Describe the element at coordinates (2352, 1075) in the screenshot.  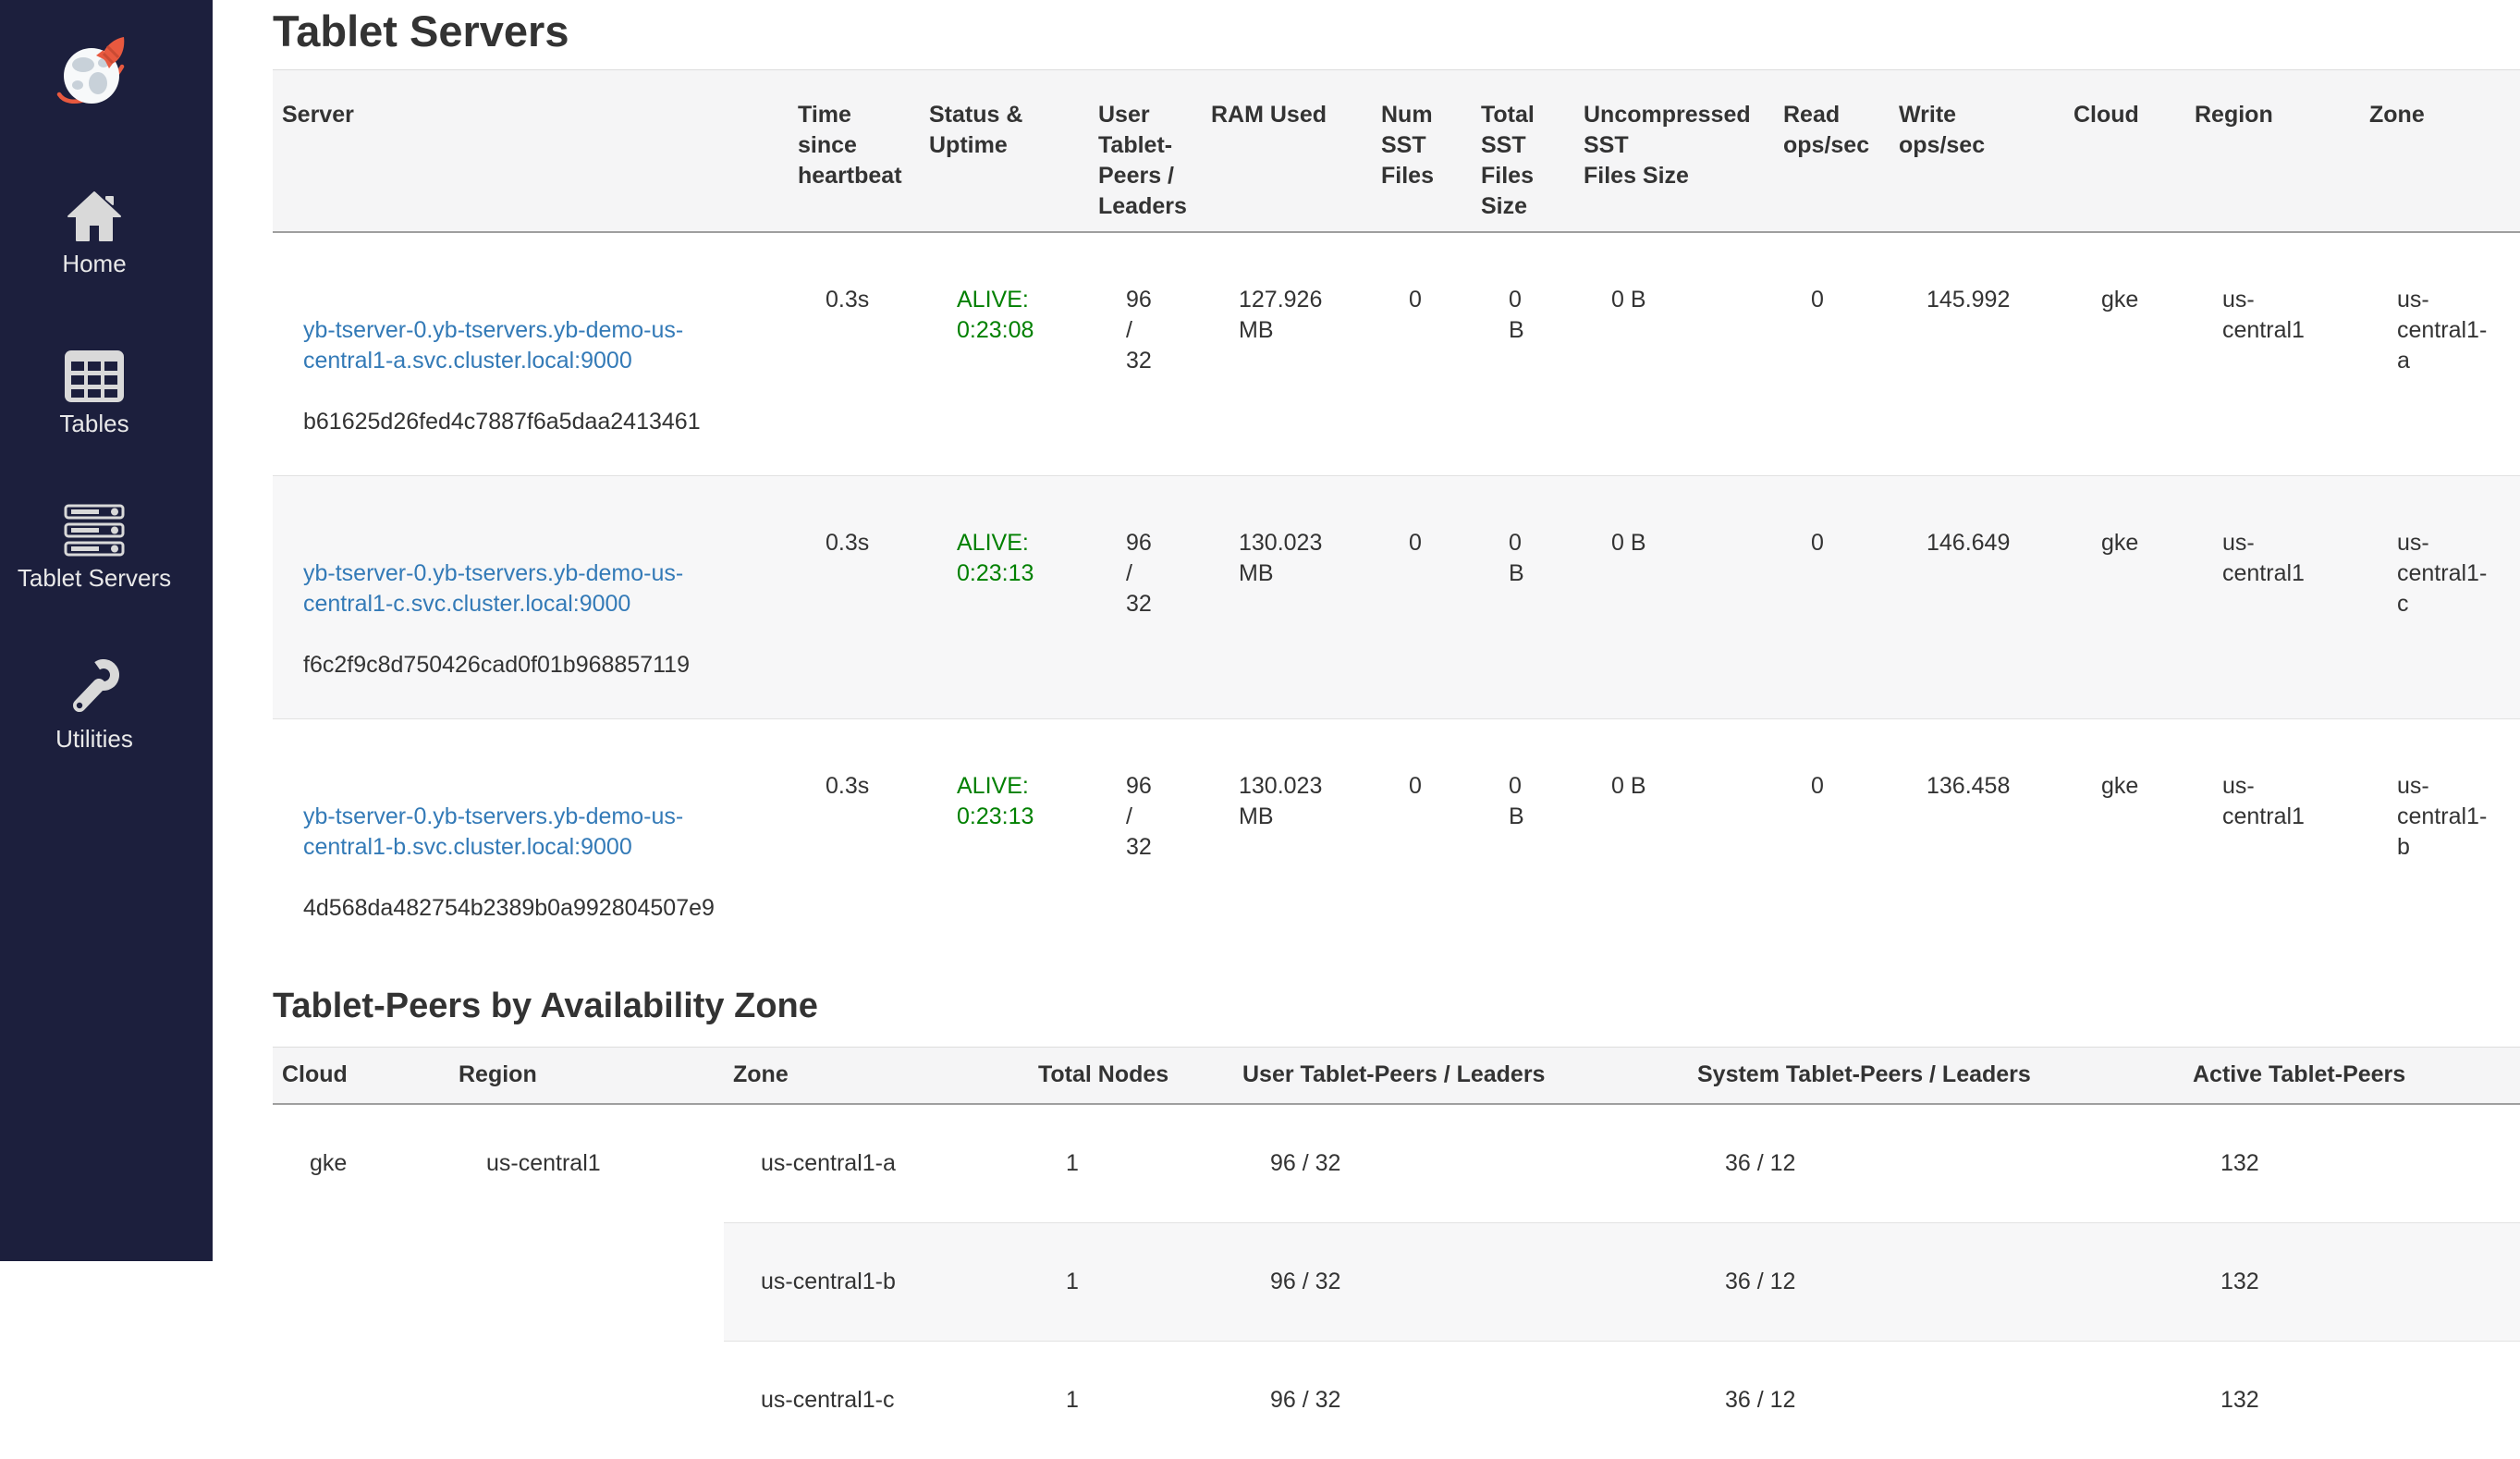
I see `col-az-active: Active Tablet-Peers` at that location.